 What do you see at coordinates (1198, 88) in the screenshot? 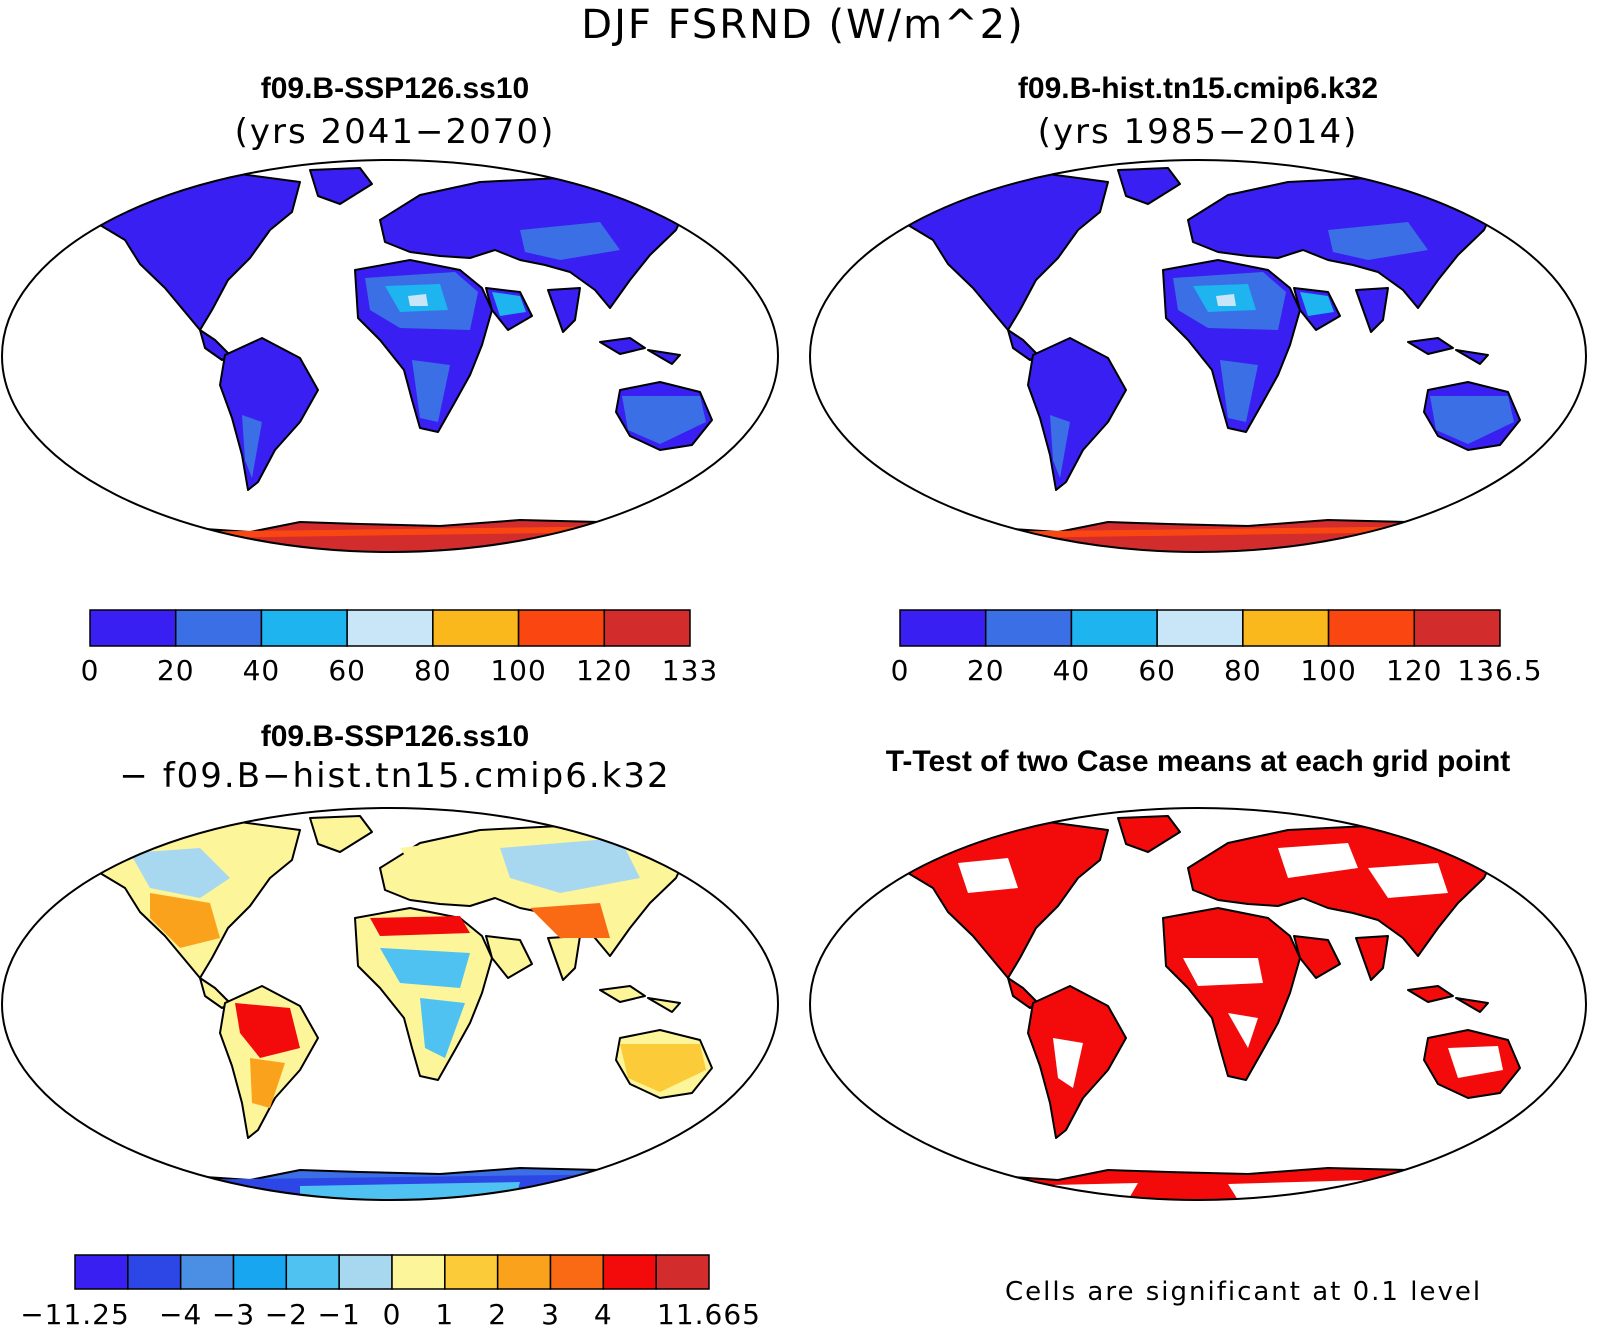
I see `panel-control-title: f09.B-hist.tn15.cmip6.k32` at bounding box center [1198, 88].